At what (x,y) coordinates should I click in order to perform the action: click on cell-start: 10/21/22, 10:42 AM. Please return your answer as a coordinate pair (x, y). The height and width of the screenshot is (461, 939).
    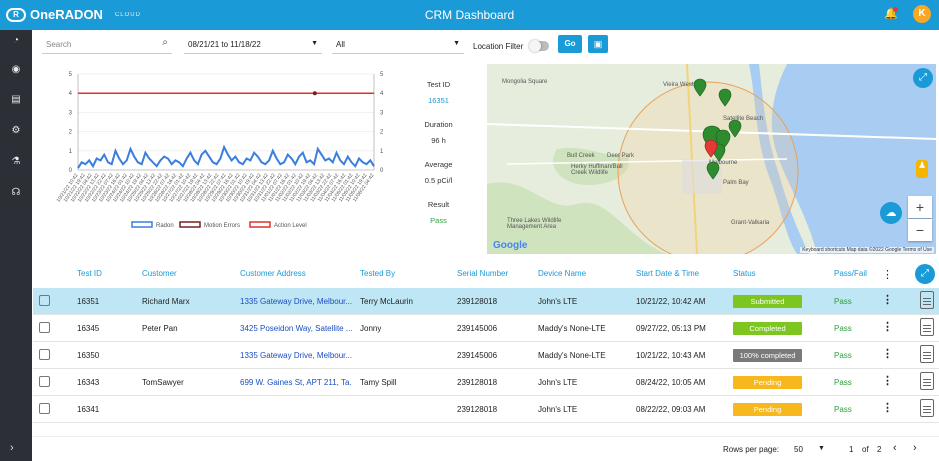
    Looking at the image, I should click on (671, 301).